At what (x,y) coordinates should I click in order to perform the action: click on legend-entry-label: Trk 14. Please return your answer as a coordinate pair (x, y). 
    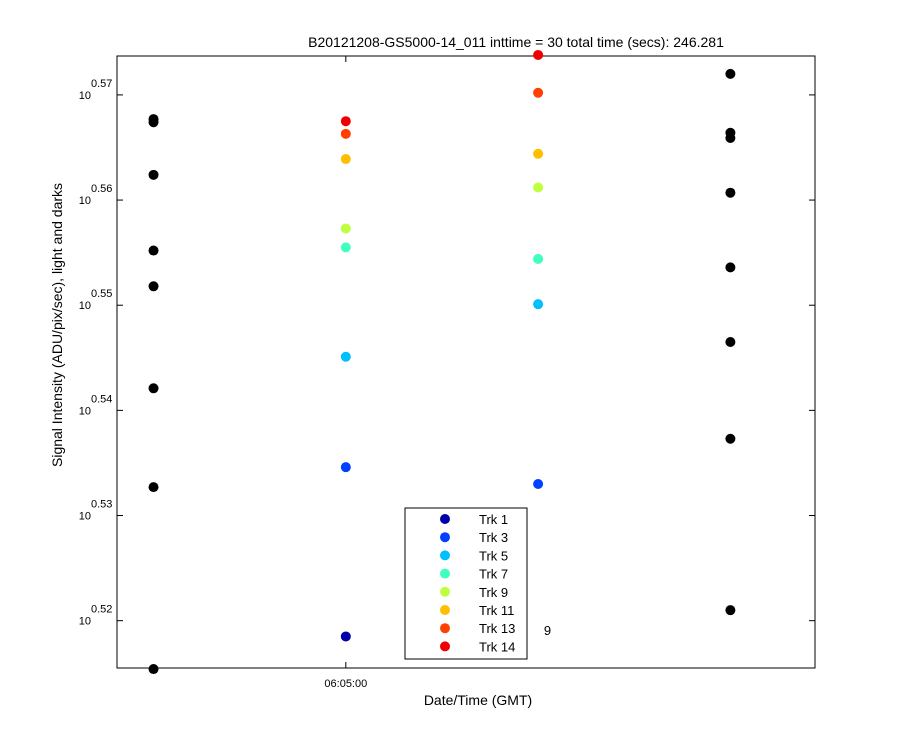
    Looking at the image, I should click on (497, 646).